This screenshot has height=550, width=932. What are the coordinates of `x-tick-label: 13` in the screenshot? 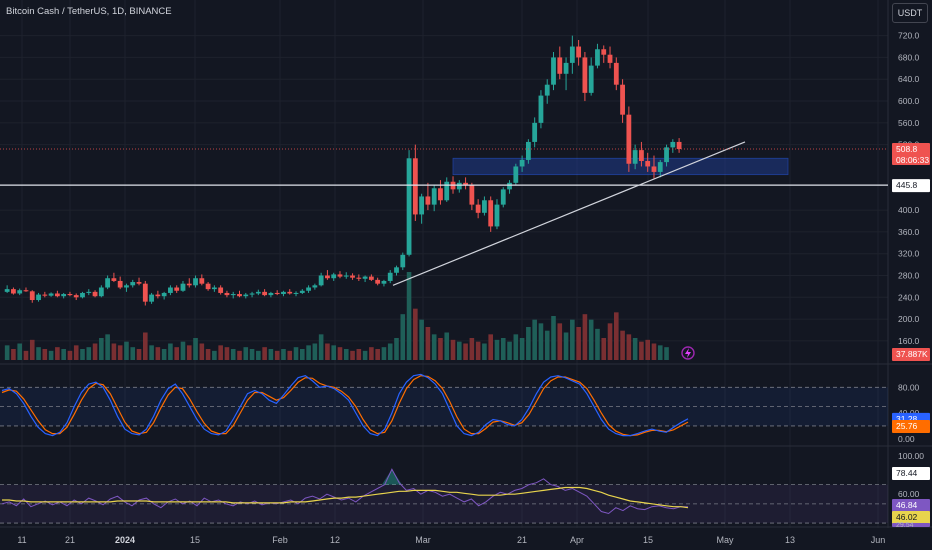 It's located at (790, 540).